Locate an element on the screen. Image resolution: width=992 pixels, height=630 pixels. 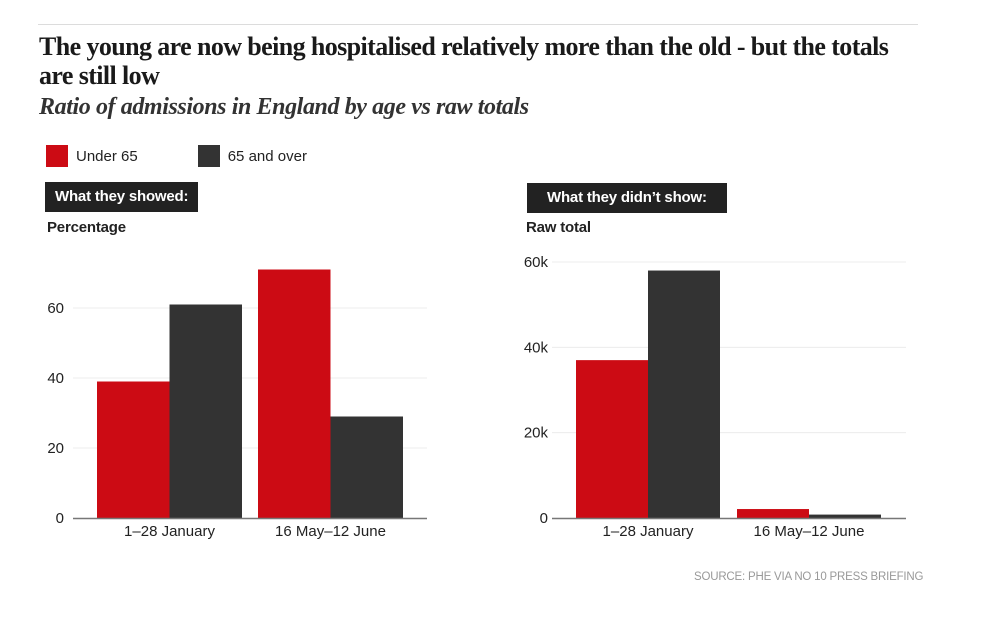
raw-ytick-label: 40k is located at coordinates (536, 347).